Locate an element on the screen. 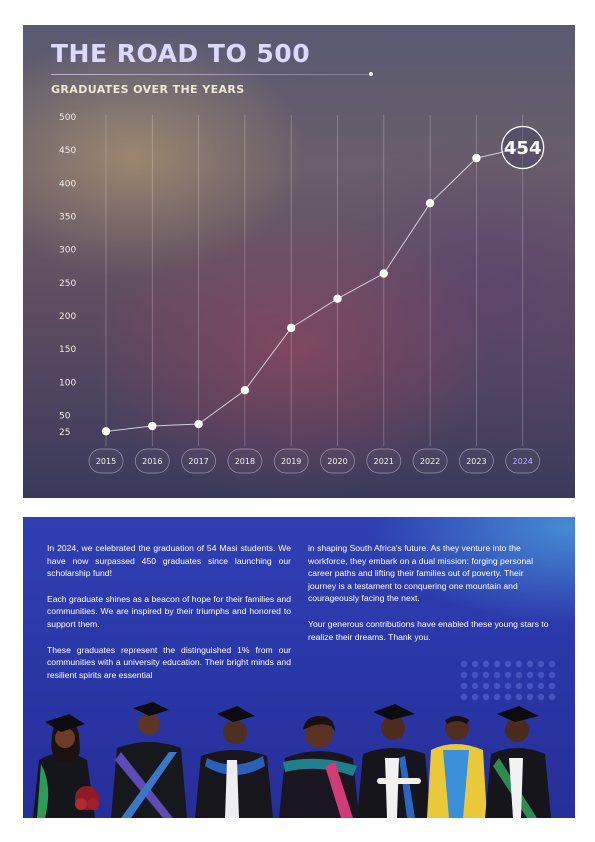 The width and height of the screenshot is (595, 842). y-tick-label: 450 is located at coordinates (67, 151).